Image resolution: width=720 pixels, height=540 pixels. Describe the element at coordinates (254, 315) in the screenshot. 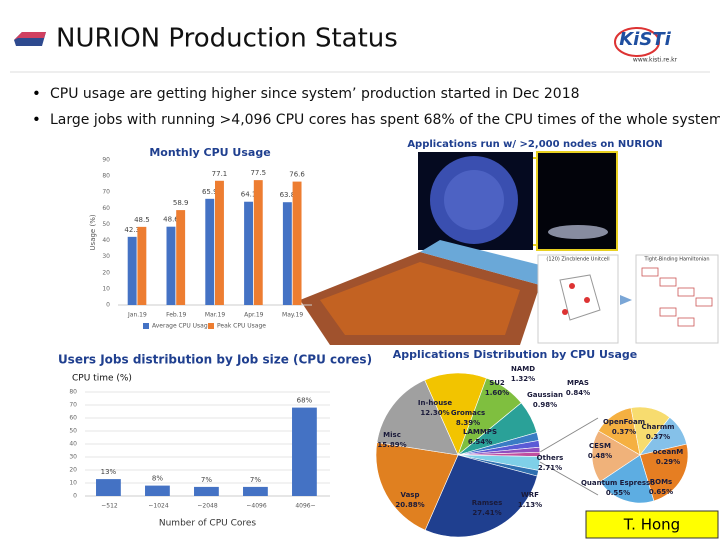

I see `x-tick-label: Apr.19` at that location.